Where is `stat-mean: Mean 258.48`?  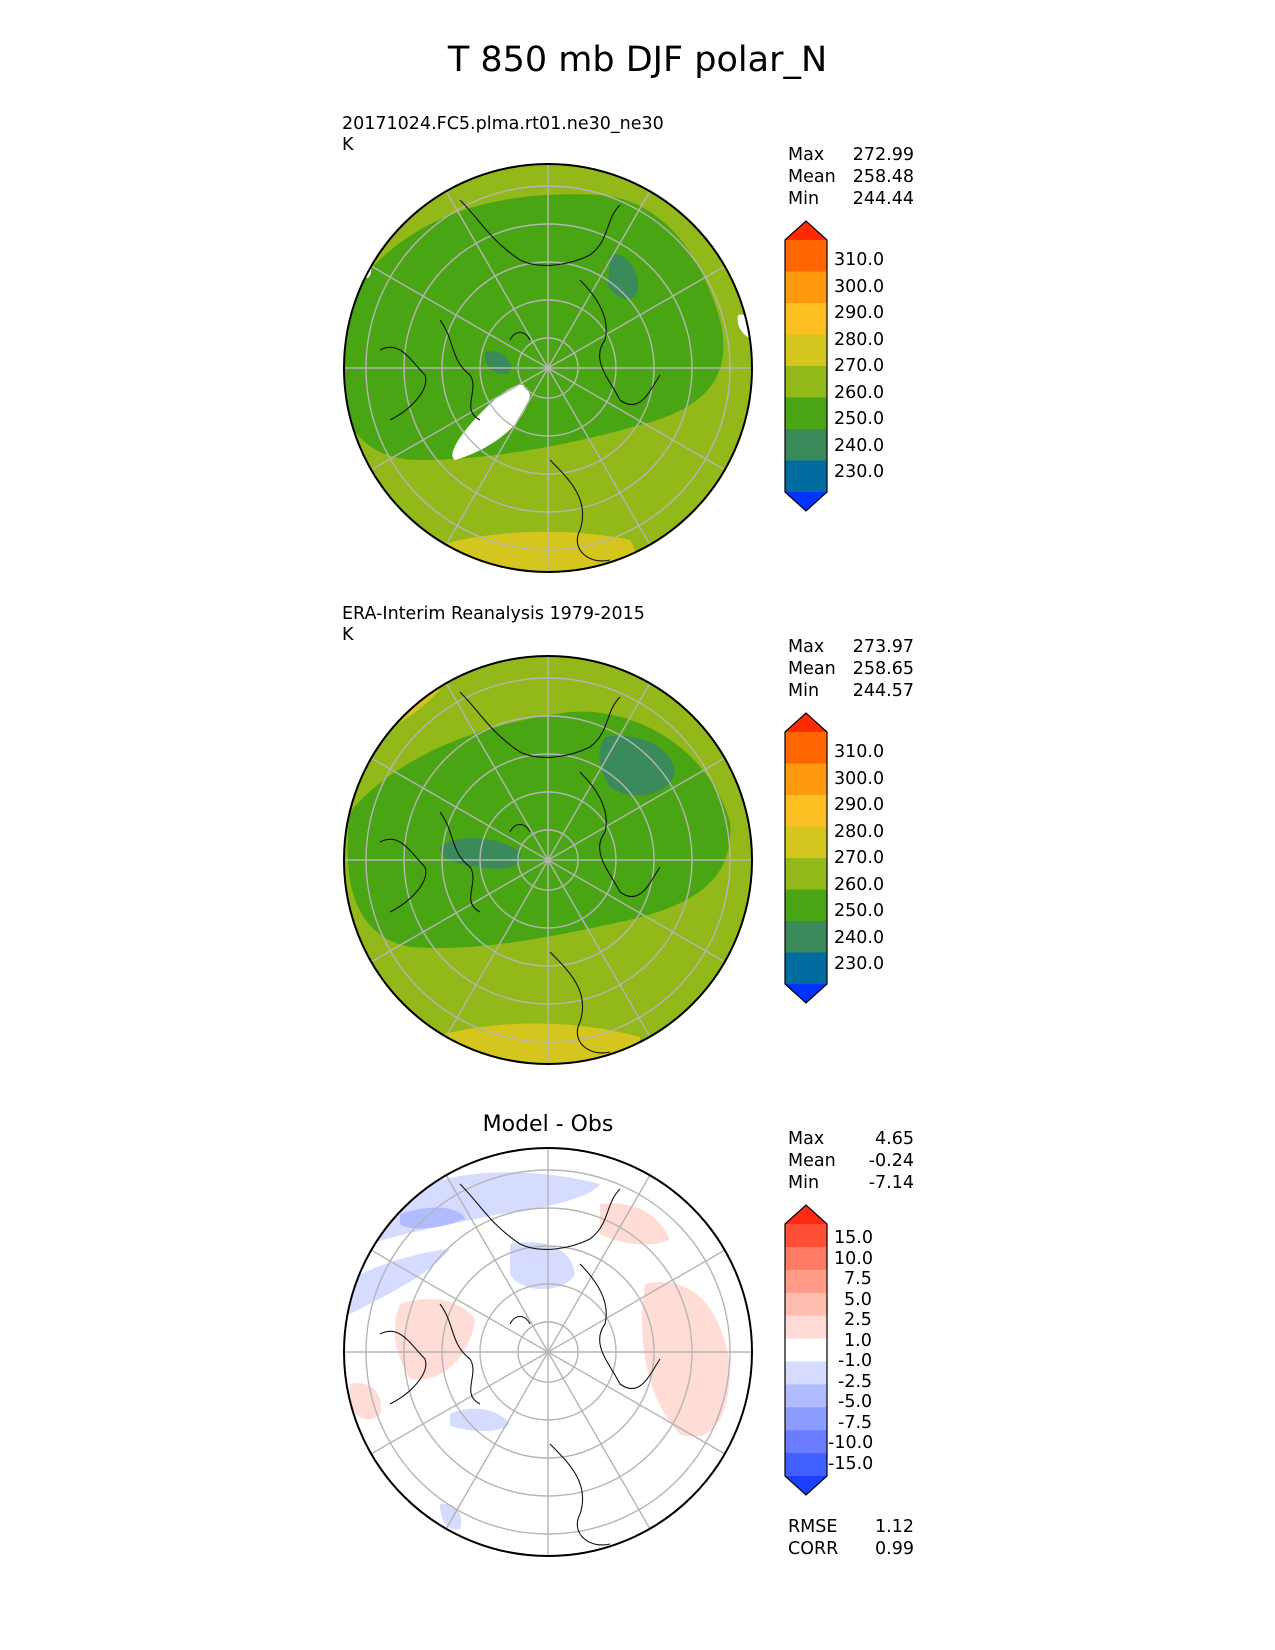 stat-mean: Mean 258.48 is located at coordinates (851, 177).